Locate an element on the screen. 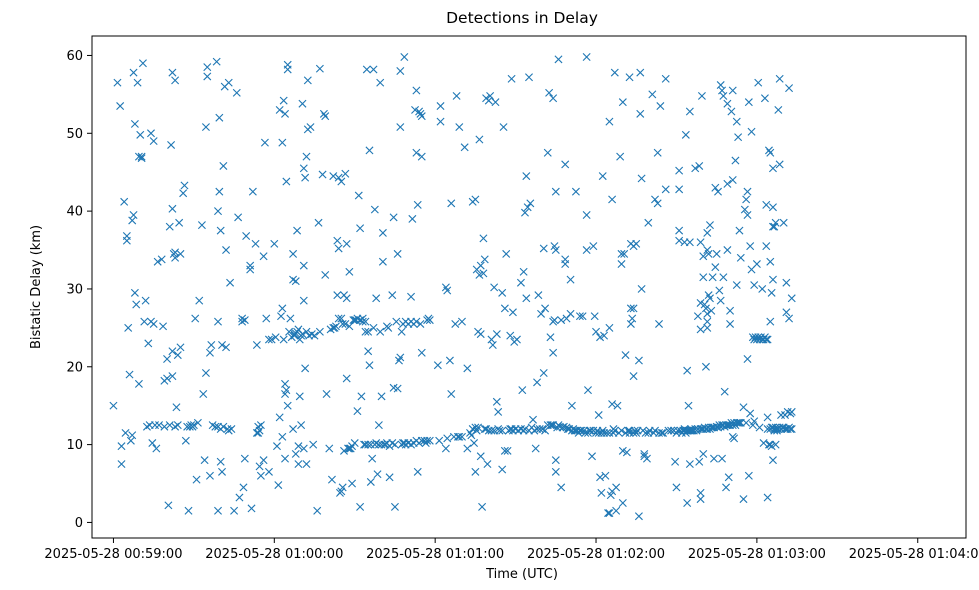  y-tick-label: 10 is located at coordinates (74, 445).